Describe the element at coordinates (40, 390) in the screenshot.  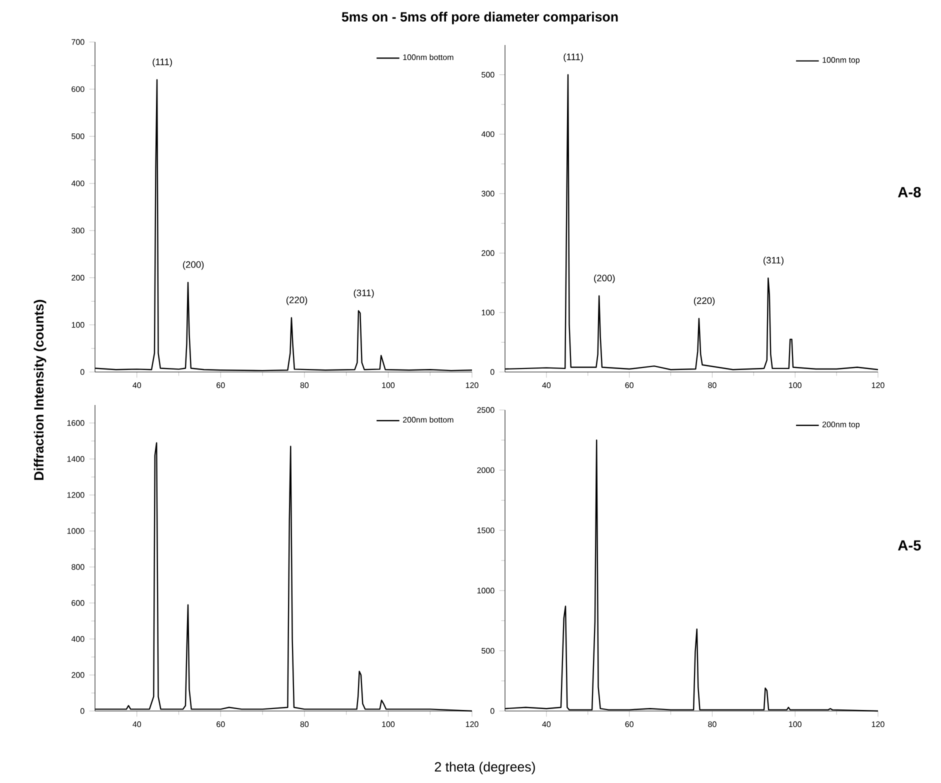
I see `y-axis-title: Diffraction Intensity (counts)` at that location.